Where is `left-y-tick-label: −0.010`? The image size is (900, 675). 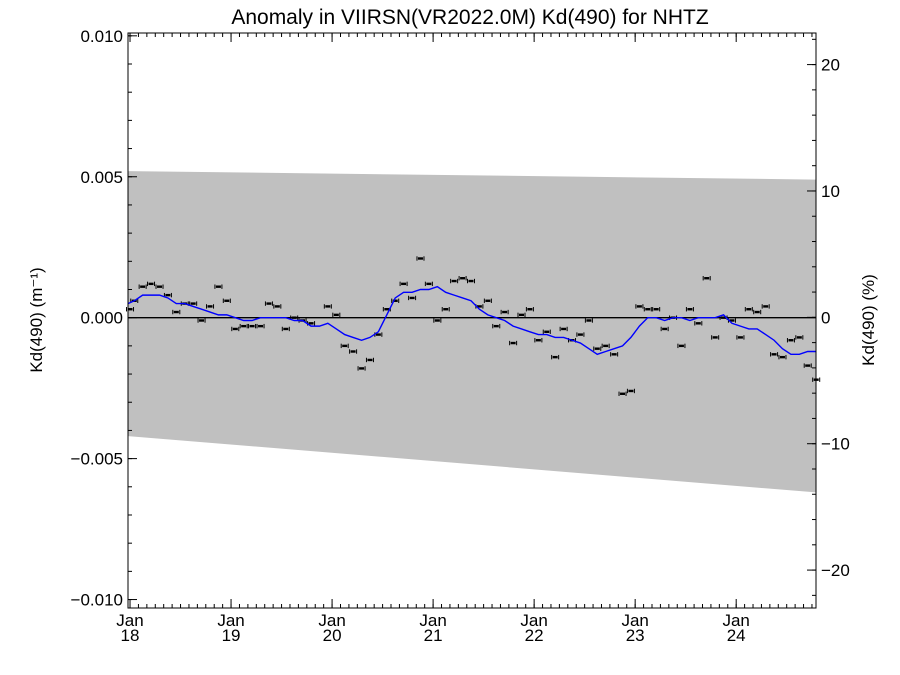
left-y-tick-label: −0.010 is located at coordinates (97, 600).